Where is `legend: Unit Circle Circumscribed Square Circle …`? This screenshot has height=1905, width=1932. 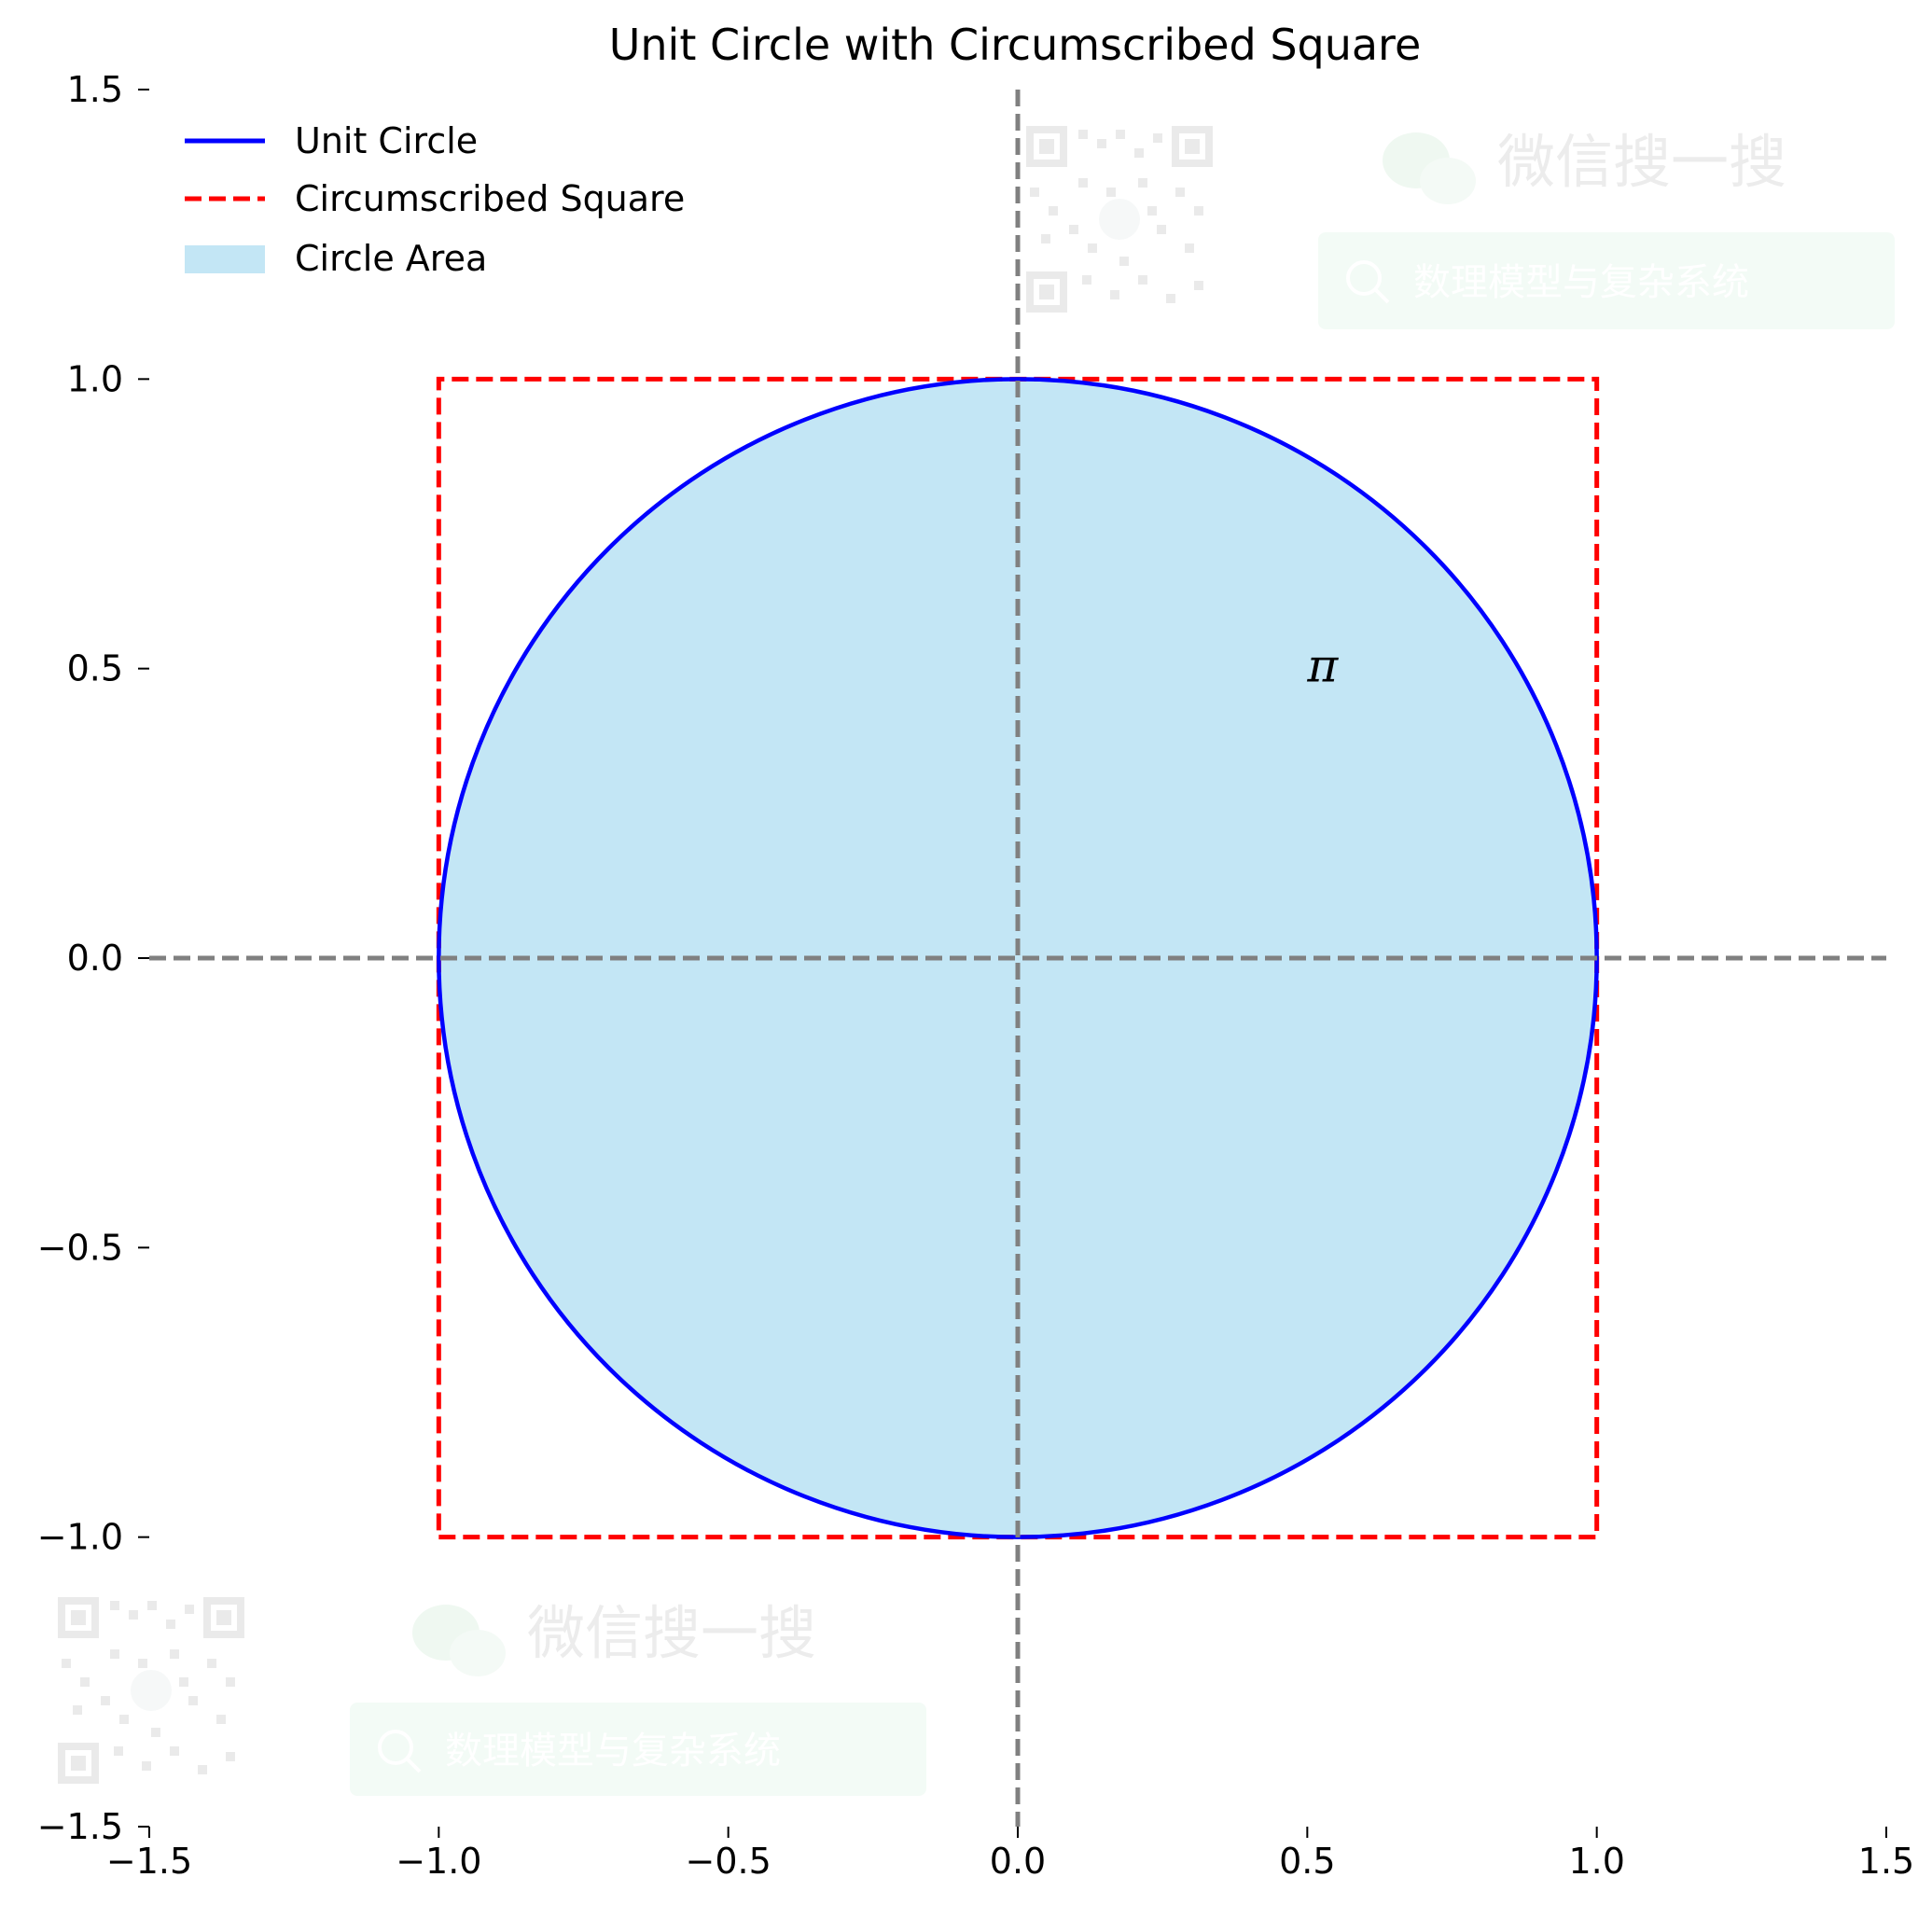 legend: Unit Circle Circumscribed Square Circle … is located at coordinates (435, 199).